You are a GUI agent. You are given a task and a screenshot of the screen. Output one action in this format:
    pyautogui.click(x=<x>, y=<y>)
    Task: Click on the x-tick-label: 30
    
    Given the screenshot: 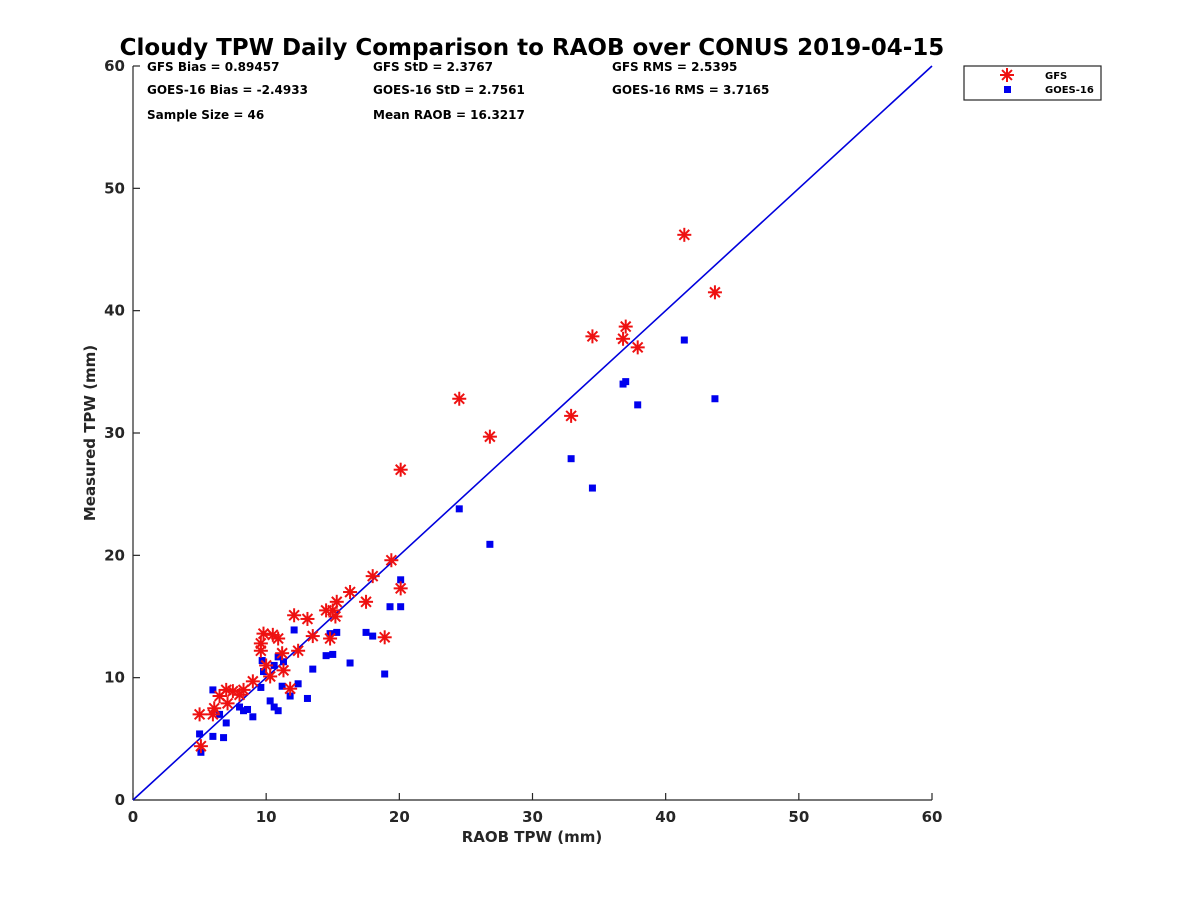 What is the action you would take?
    pyautogui.click(x=532, y=817)
    